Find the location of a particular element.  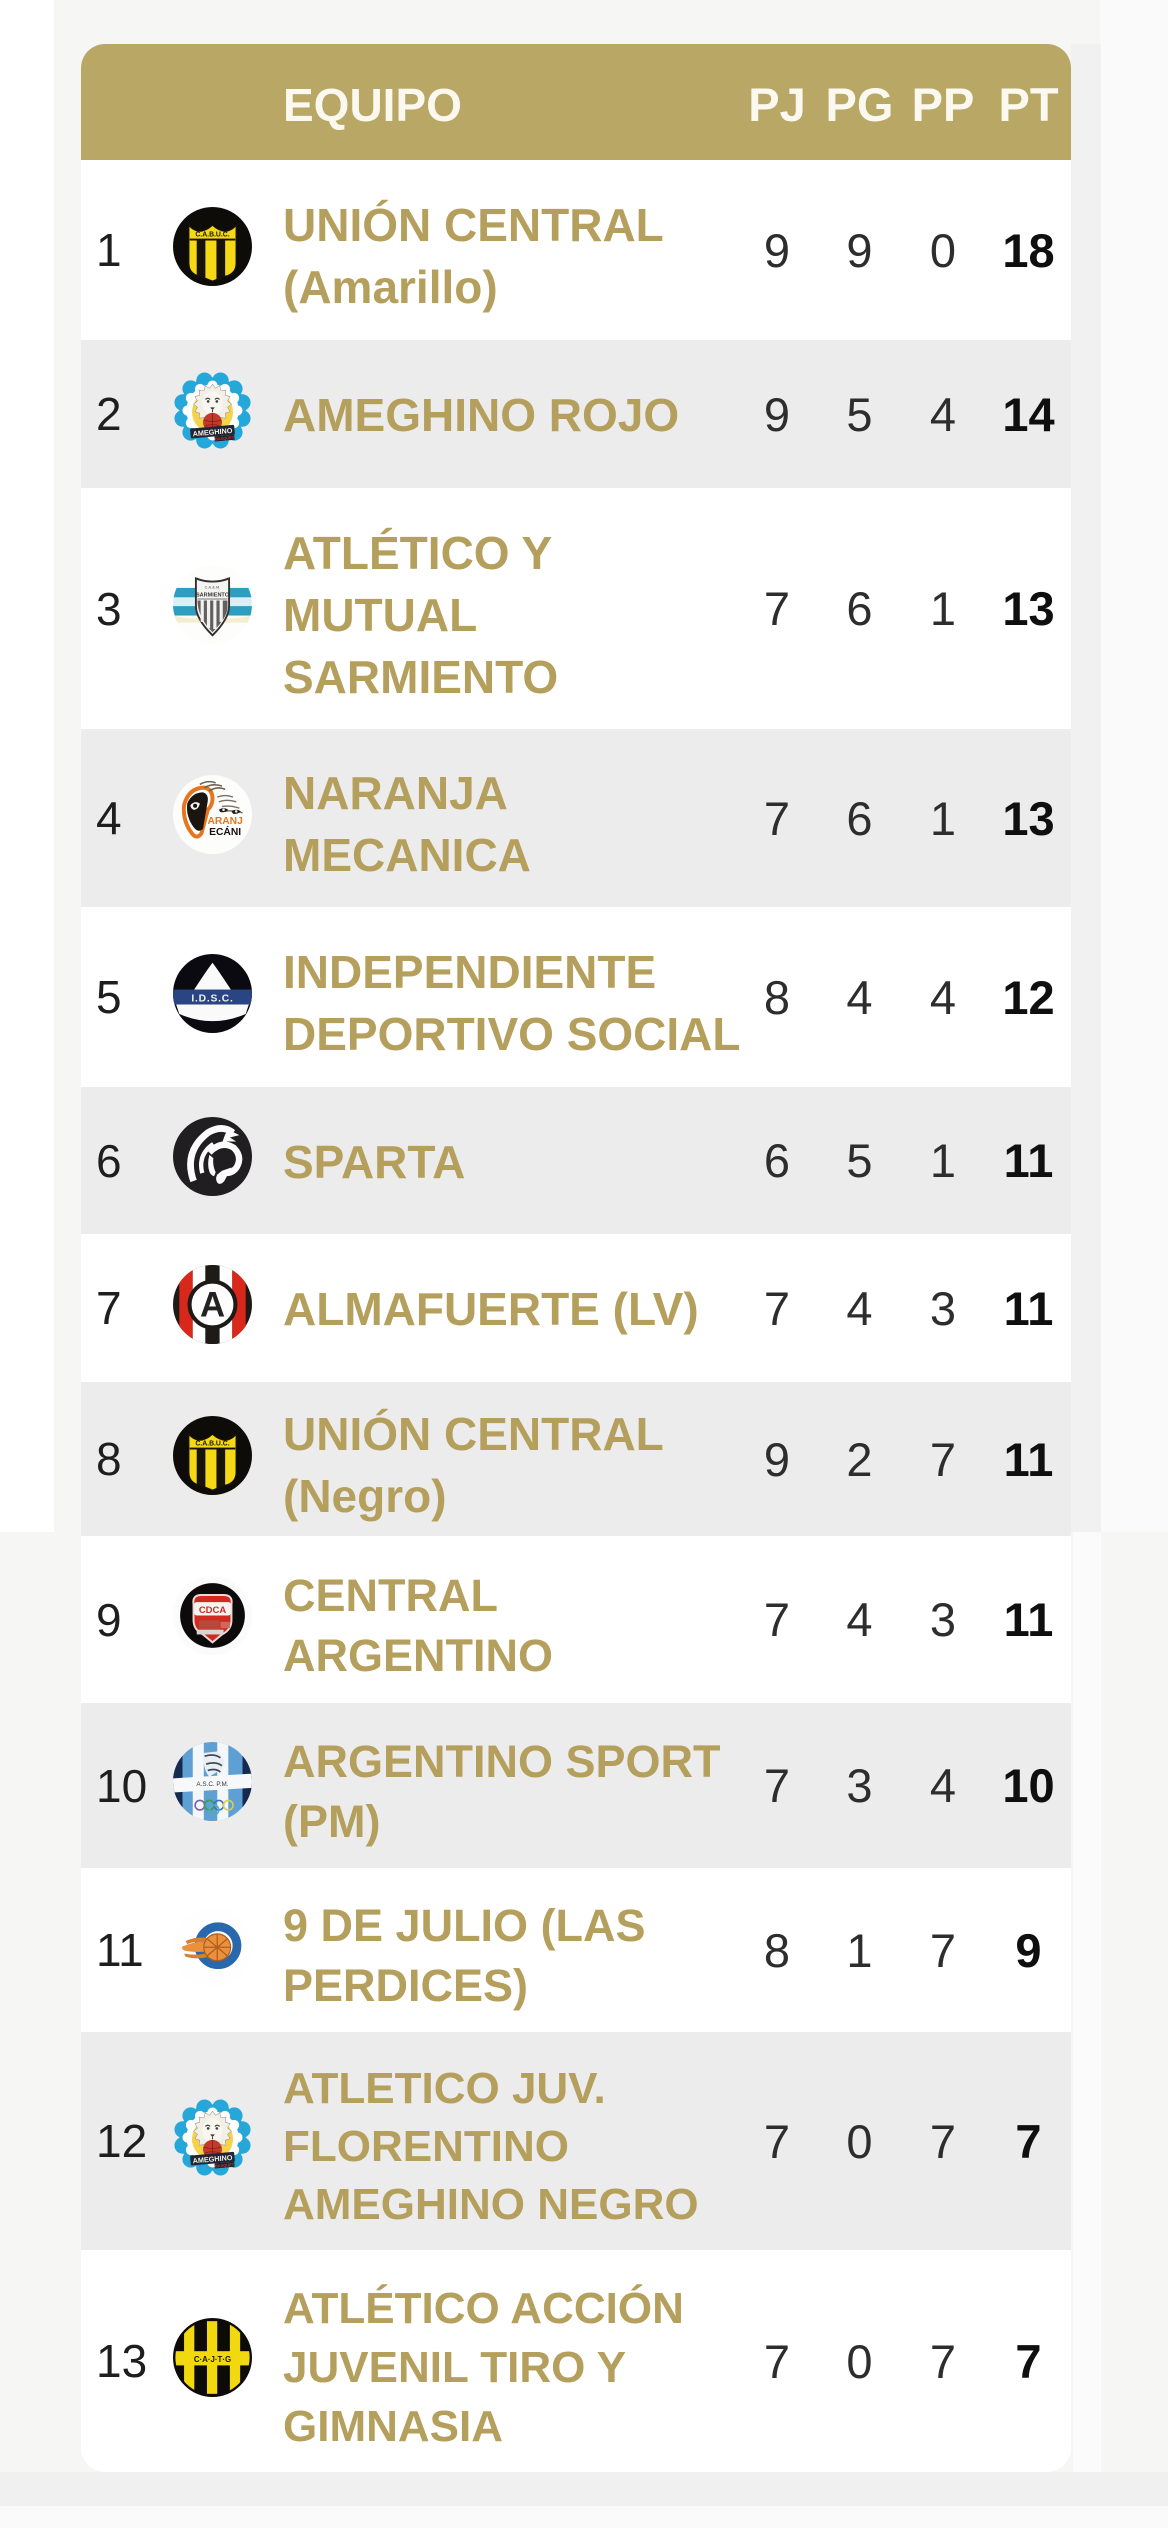

svg-text: I.D.S.C. is located at coordinates (212, 998).